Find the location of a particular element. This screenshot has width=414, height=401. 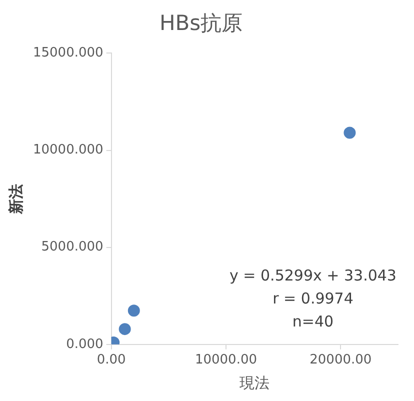

chart-title: HBs抗原 is located at coordinates (201, 23).